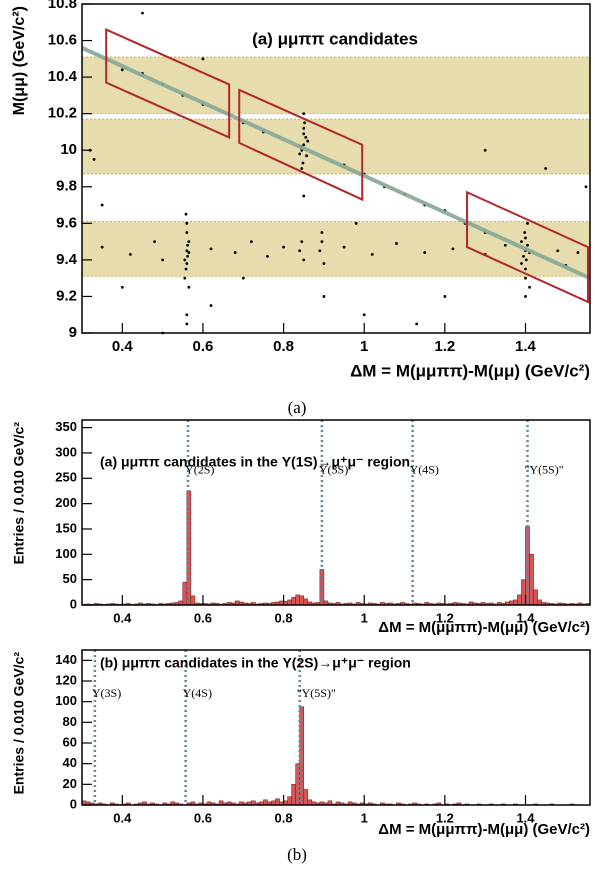 The width and height of the screenshot is (595, 883). What do you see at coordinates (70, 578) in the screenshot?
I see `y-tick-label: 50` at bounding box center [70, 578].